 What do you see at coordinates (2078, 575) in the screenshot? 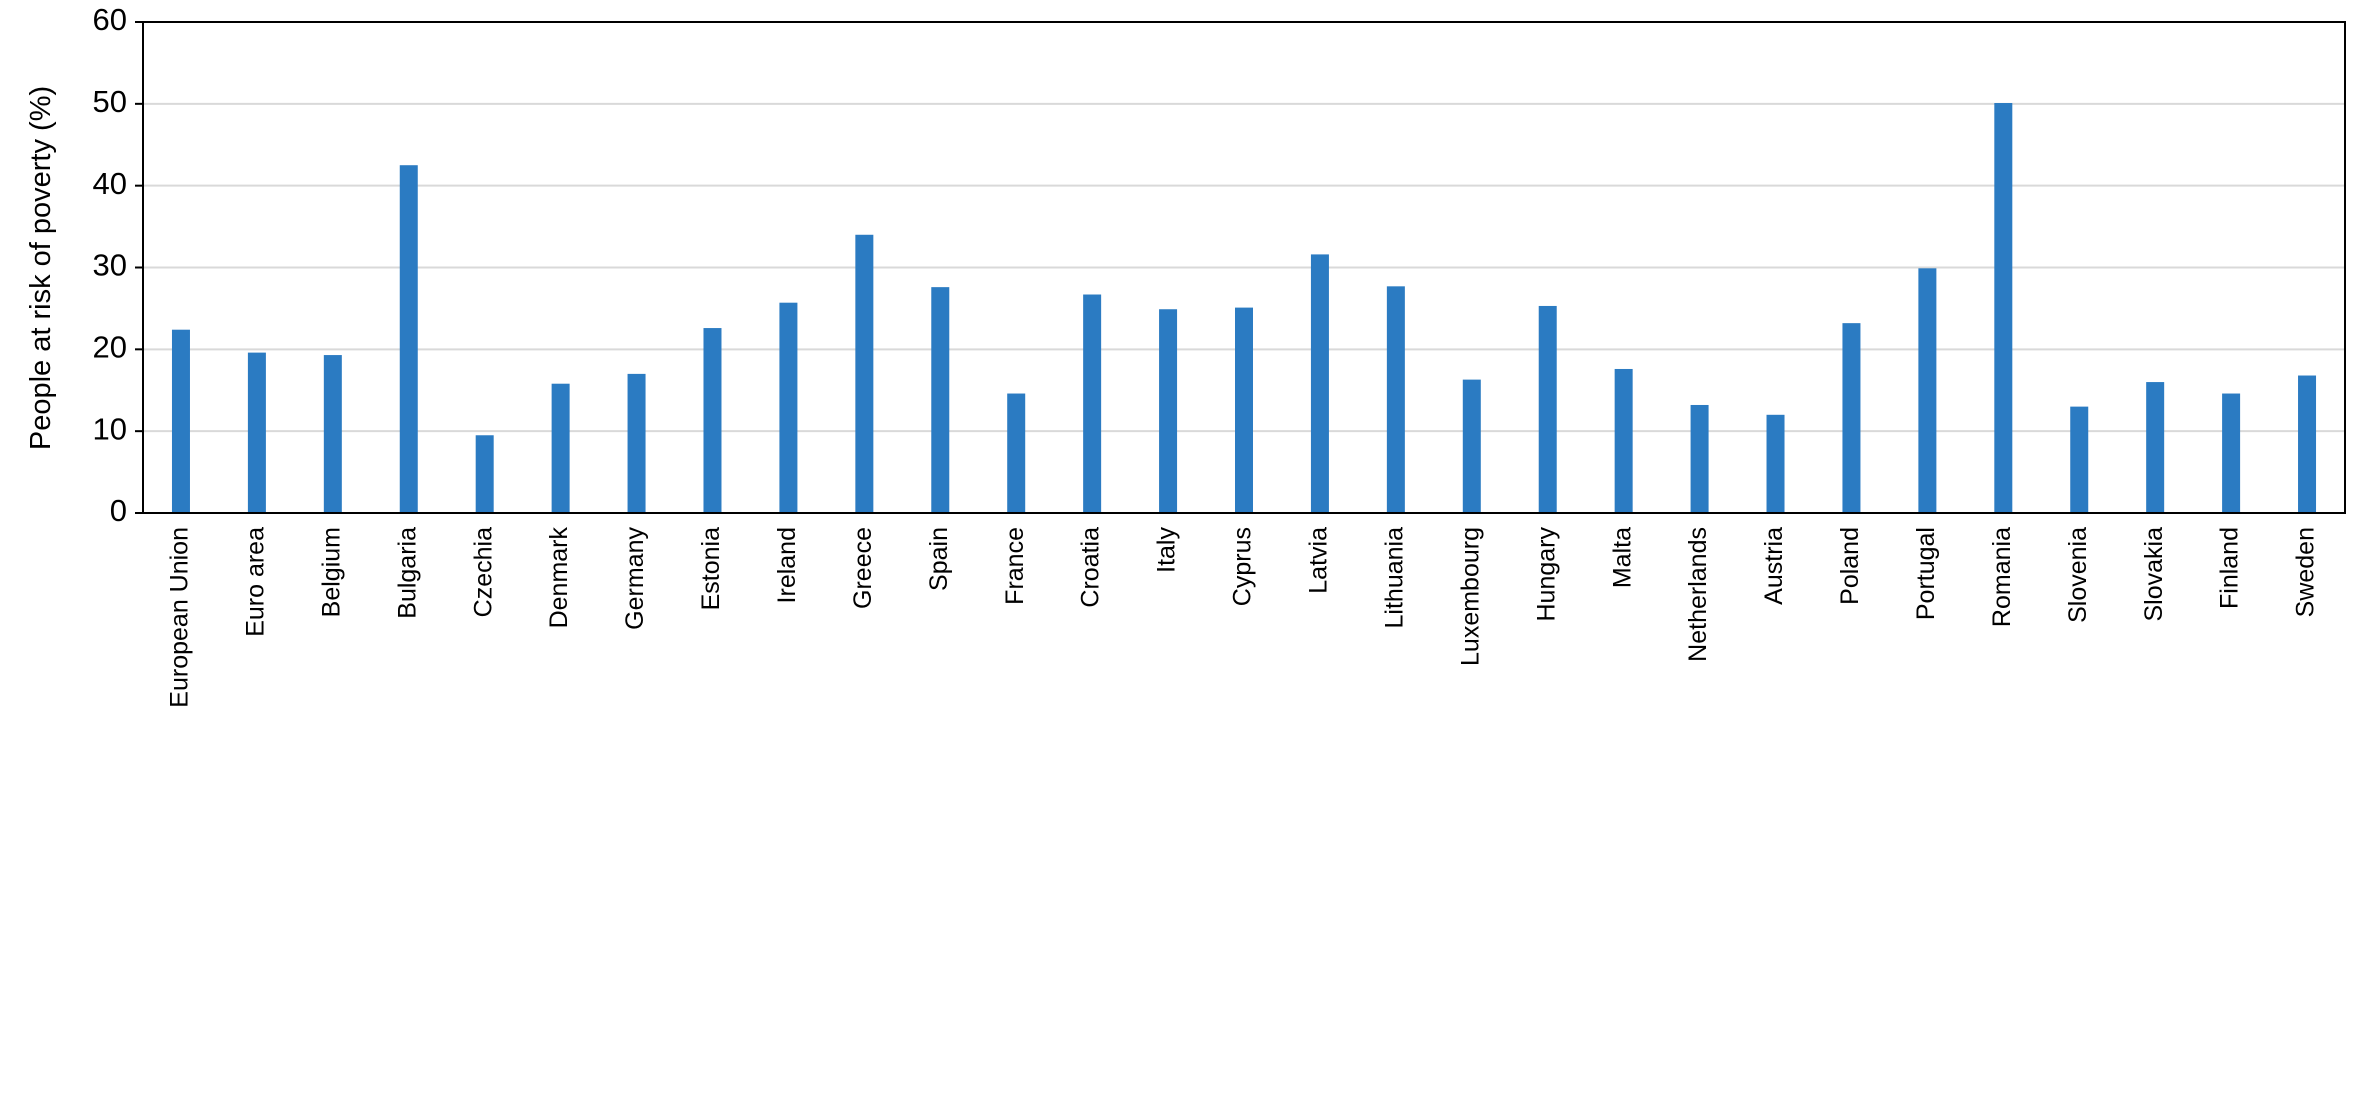
I see `x-tick-label: Slovenia` at bounding box center [2078, 575].